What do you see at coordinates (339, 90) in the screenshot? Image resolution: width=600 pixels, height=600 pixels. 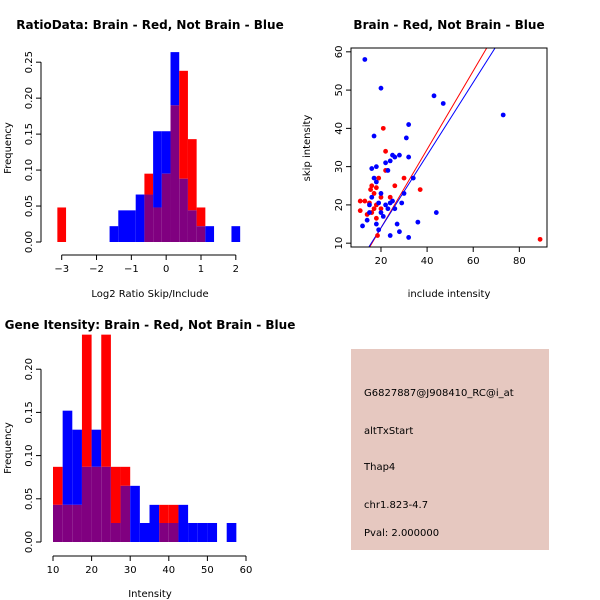 I see `scatter-y-tick-label: 50` at bounding box center [339, 90].